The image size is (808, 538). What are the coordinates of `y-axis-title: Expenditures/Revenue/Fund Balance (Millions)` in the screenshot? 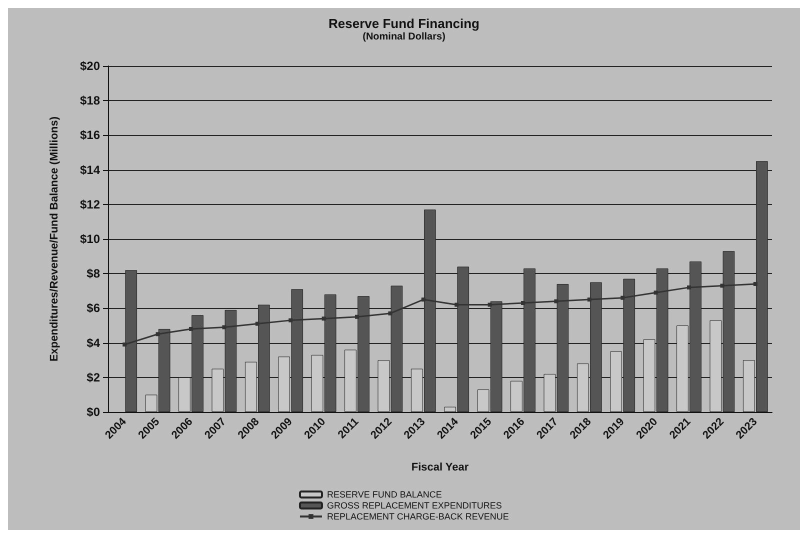 It's located at (54, 239).